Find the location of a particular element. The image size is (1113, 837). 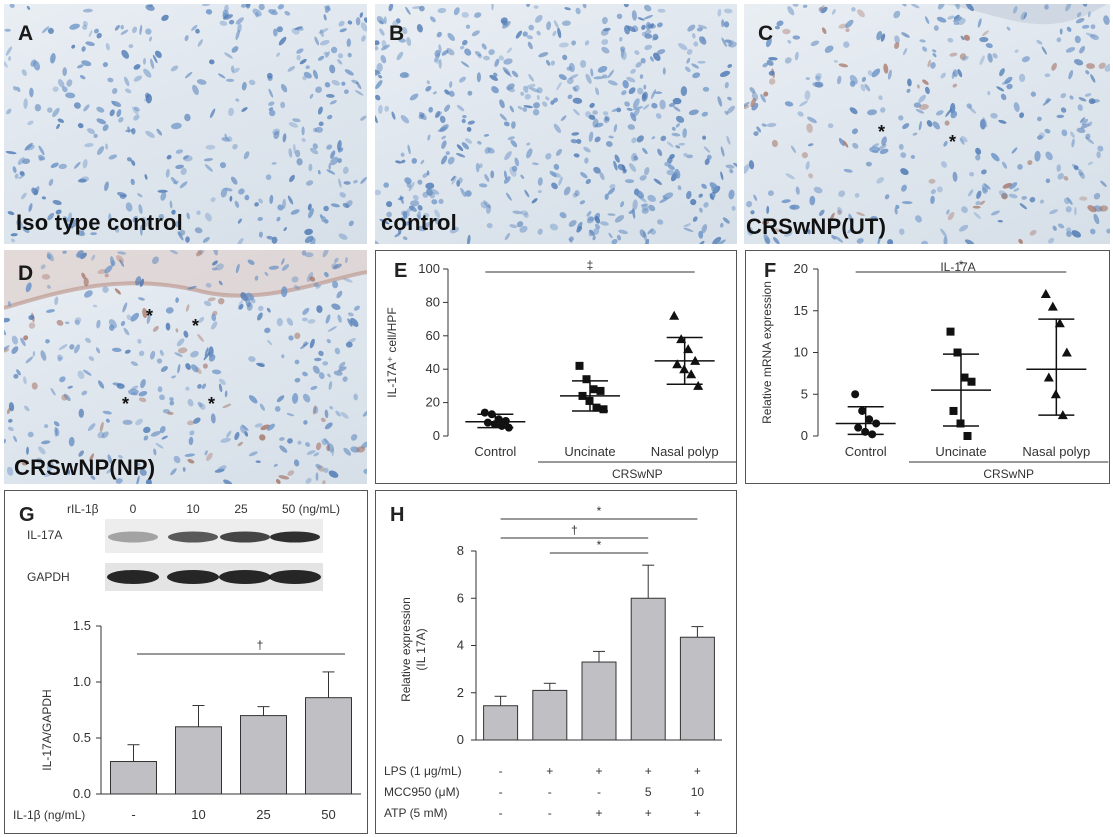

treatment-value: + is located at coordinates (697, 771).